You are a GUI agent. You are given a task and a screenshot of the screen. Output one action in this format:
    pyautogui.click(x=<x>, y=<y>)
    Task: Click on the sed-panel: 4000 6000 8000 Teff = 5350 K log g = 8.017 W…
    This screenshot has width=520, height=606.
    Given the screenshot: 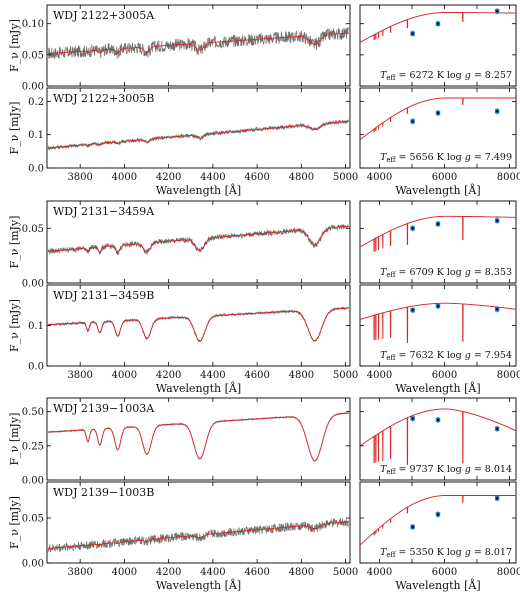 What is the action you would take?
    pyautogui.click(x=439, y=536)
    